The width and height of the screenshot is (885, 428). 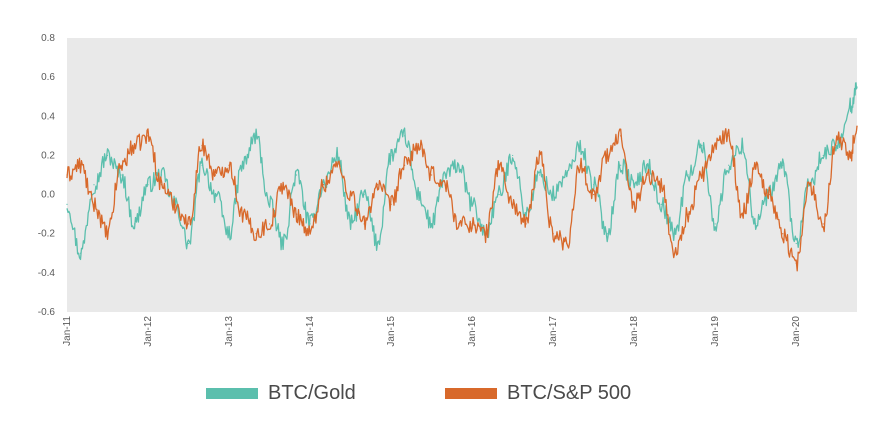 What do you see at coordinates (569, 393) in the screenshot?
I see `legend-label-btc-sp500: BTC/S&P 500` at bounding box center [569, 393].